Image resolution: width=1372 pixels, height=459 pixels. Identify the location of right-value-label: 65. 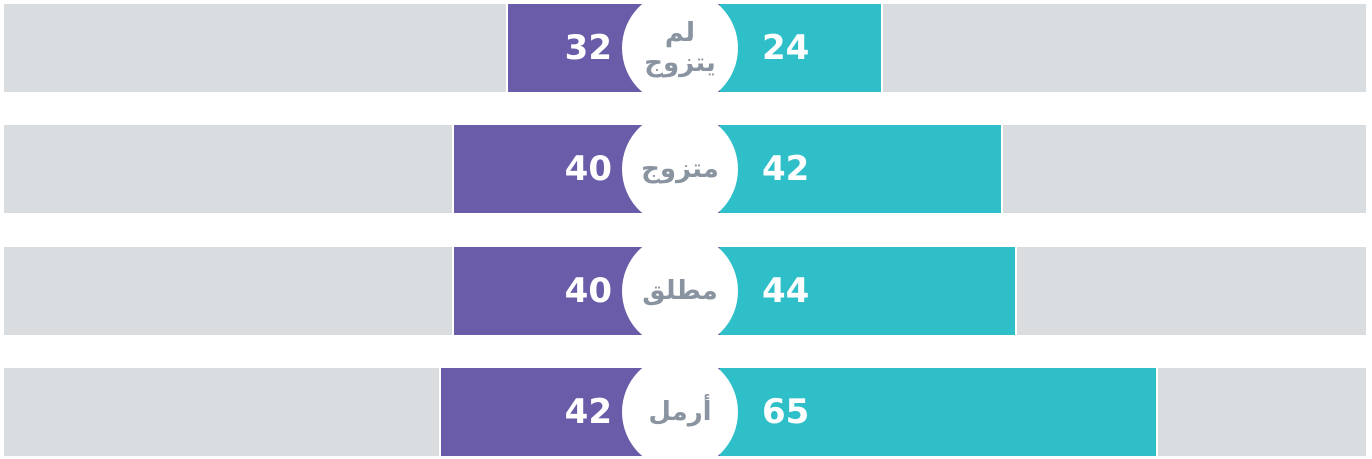
(786, 411).